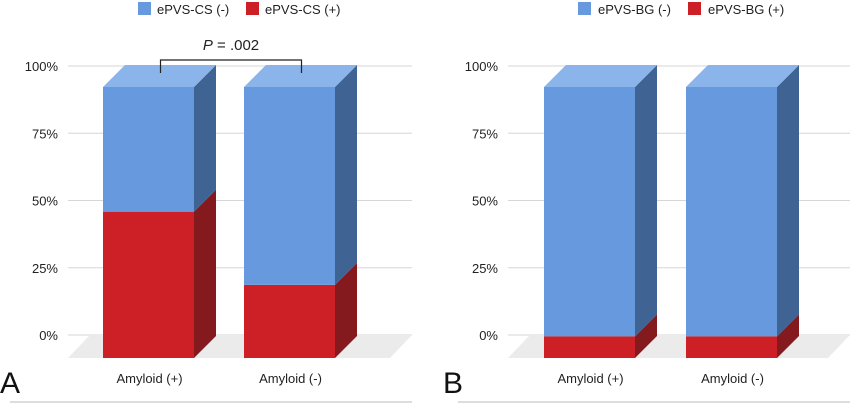 This screenshot has height=409, width=850. Describe the element at coordinates (236, 45) in the screenshot. I see `p-value-text: = .002` at that location.